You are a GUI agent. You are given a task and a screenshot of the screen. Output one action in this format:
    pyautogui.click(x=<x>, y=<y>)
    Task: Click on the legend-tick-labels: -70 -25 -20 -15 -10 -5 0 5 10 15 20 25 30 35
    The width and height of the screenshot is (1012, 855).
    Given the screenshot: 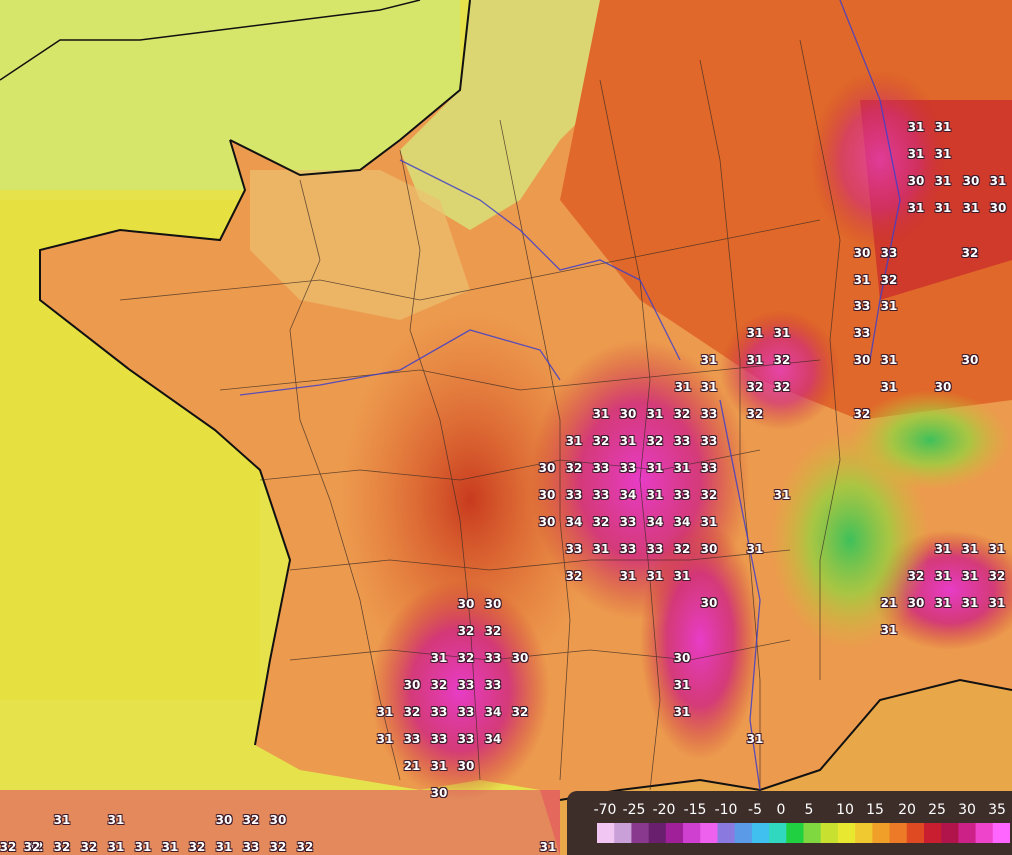 What is the action you would take?
    pyautogui.click(x=799, y=810)
    